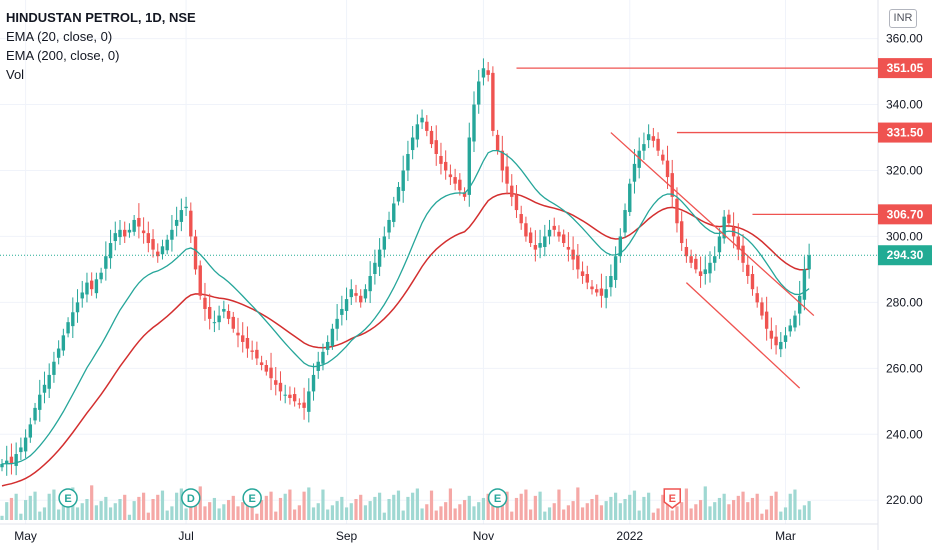 The image size is (932, 555). Describe the element at coordinates (712, 224) in the screenshot. I see `trendline` at that location.